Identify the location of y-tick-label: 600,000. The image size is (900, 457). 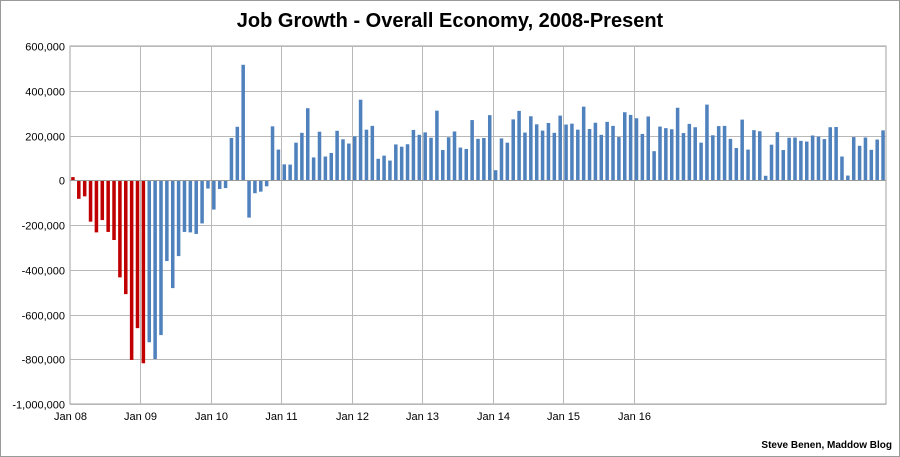
(45, 48).